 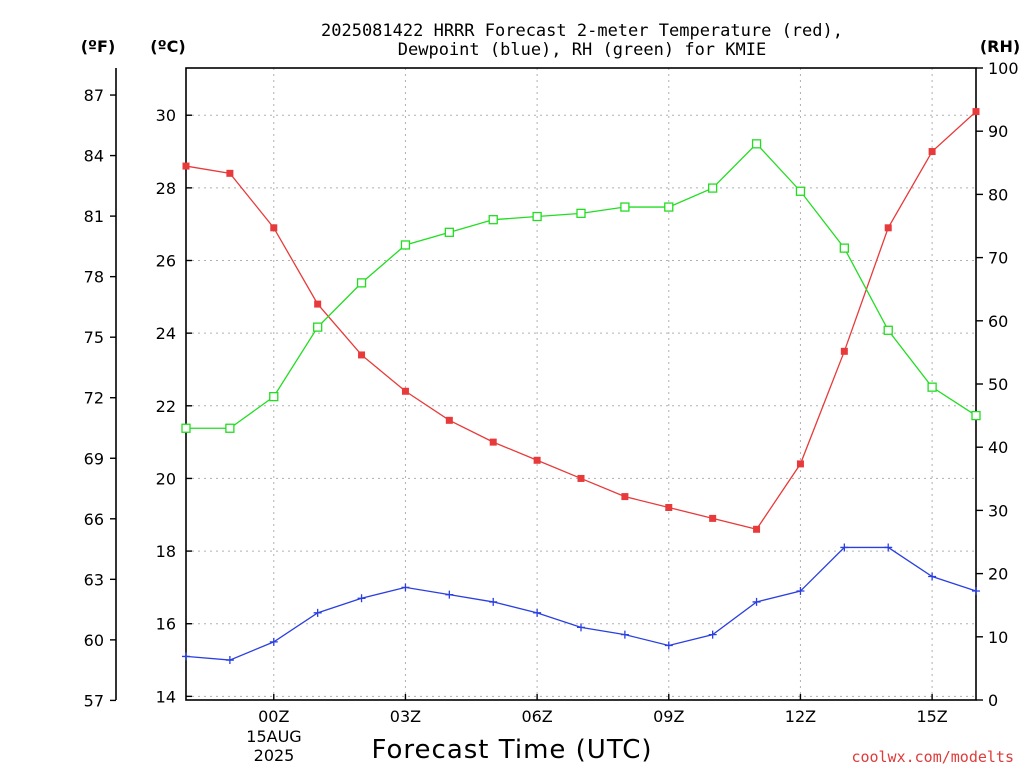 I want to click on rh-tick-label: 80, so click(x=998, y=194).